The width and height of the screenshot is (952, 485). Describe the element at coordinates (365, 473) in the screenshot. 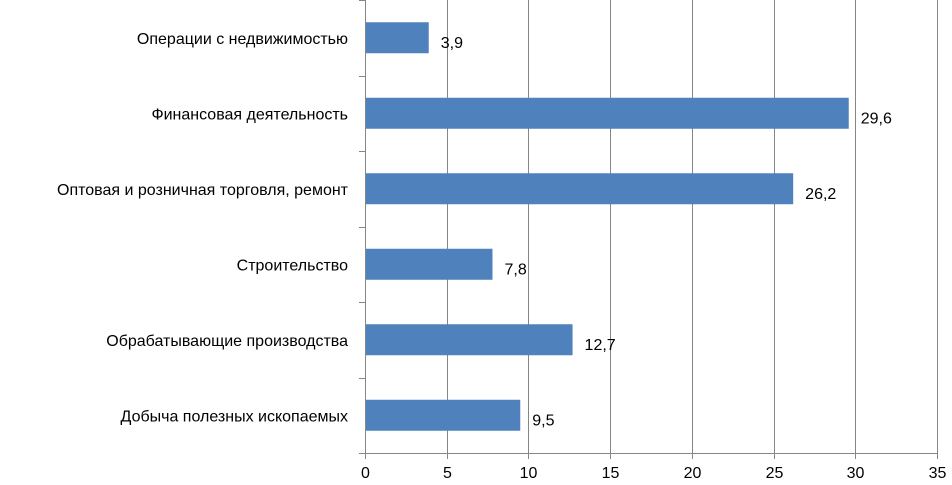

I see `x-tick-label: 0` at that location.